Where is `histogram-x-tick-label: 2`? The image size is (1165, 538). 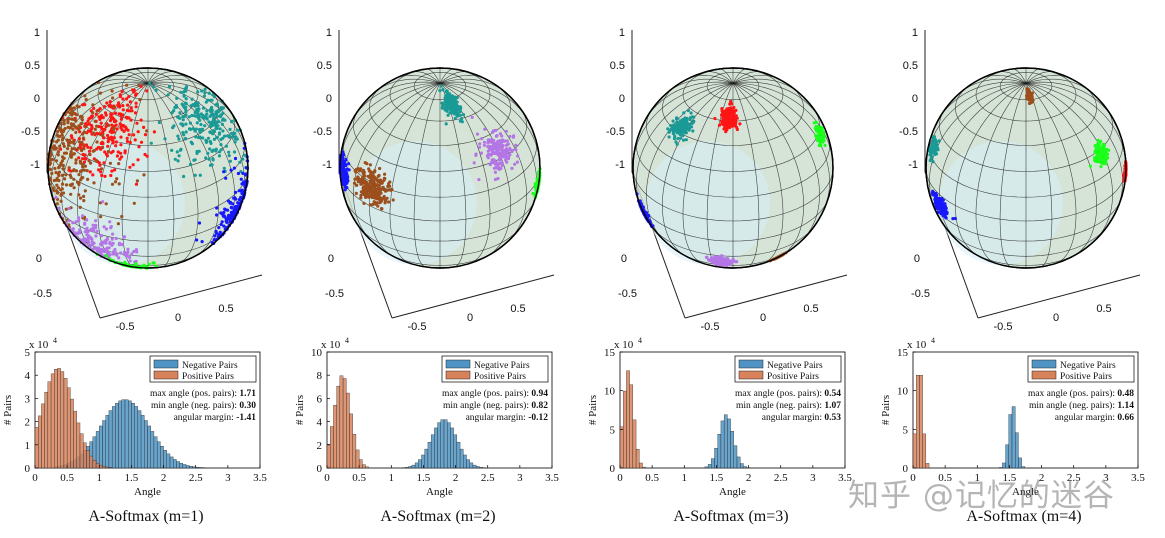 histogram-x-tick-label: 2 is located at coordinates (1042, 478).